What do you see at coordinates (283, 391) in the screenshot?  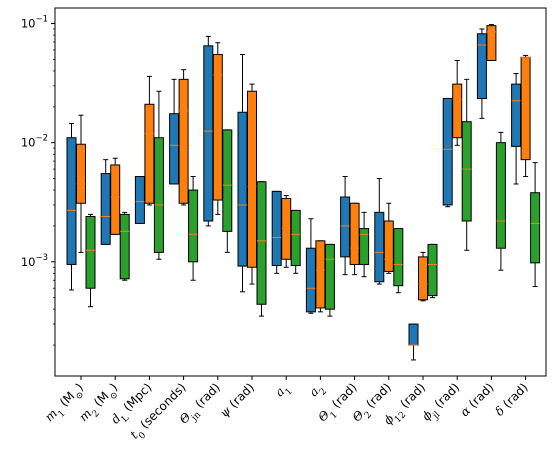 I see `x-tick-label: a1` at bounding box center [283, 391].